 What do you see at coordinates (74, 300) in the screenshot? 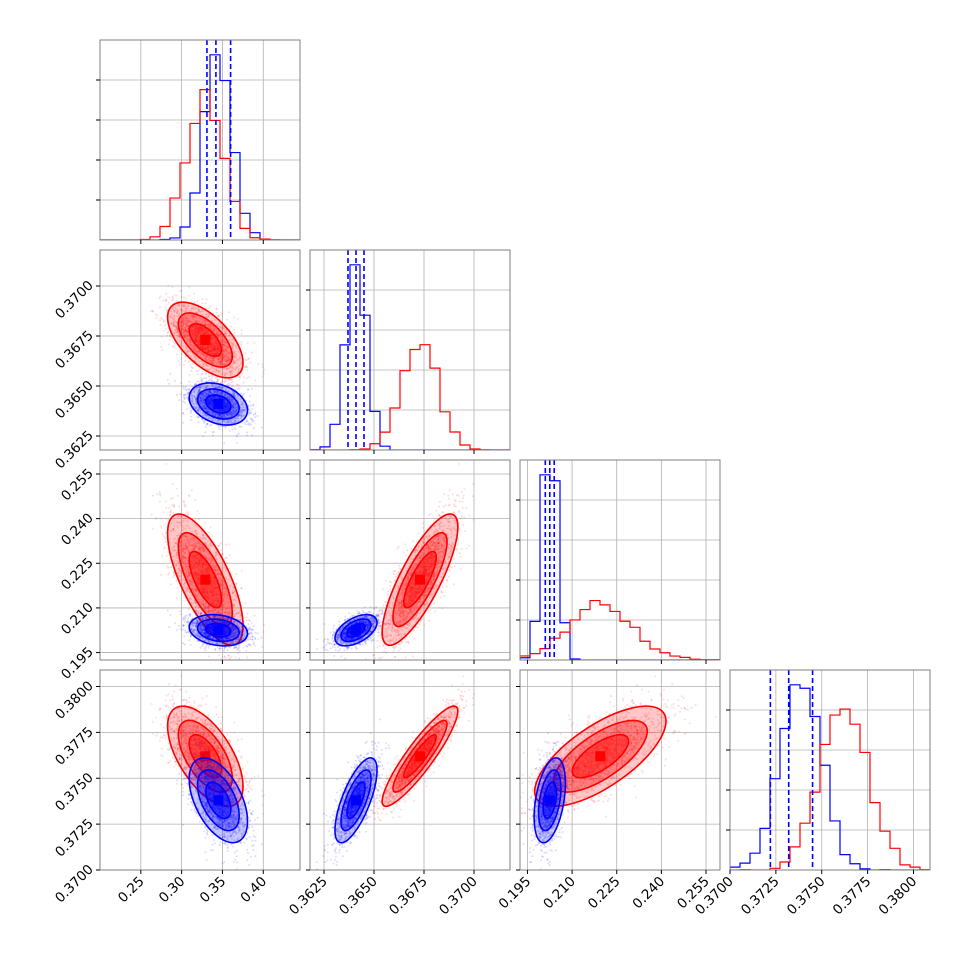
I see `y-tick-label: 0.3700` at bounding box center [74, 300].